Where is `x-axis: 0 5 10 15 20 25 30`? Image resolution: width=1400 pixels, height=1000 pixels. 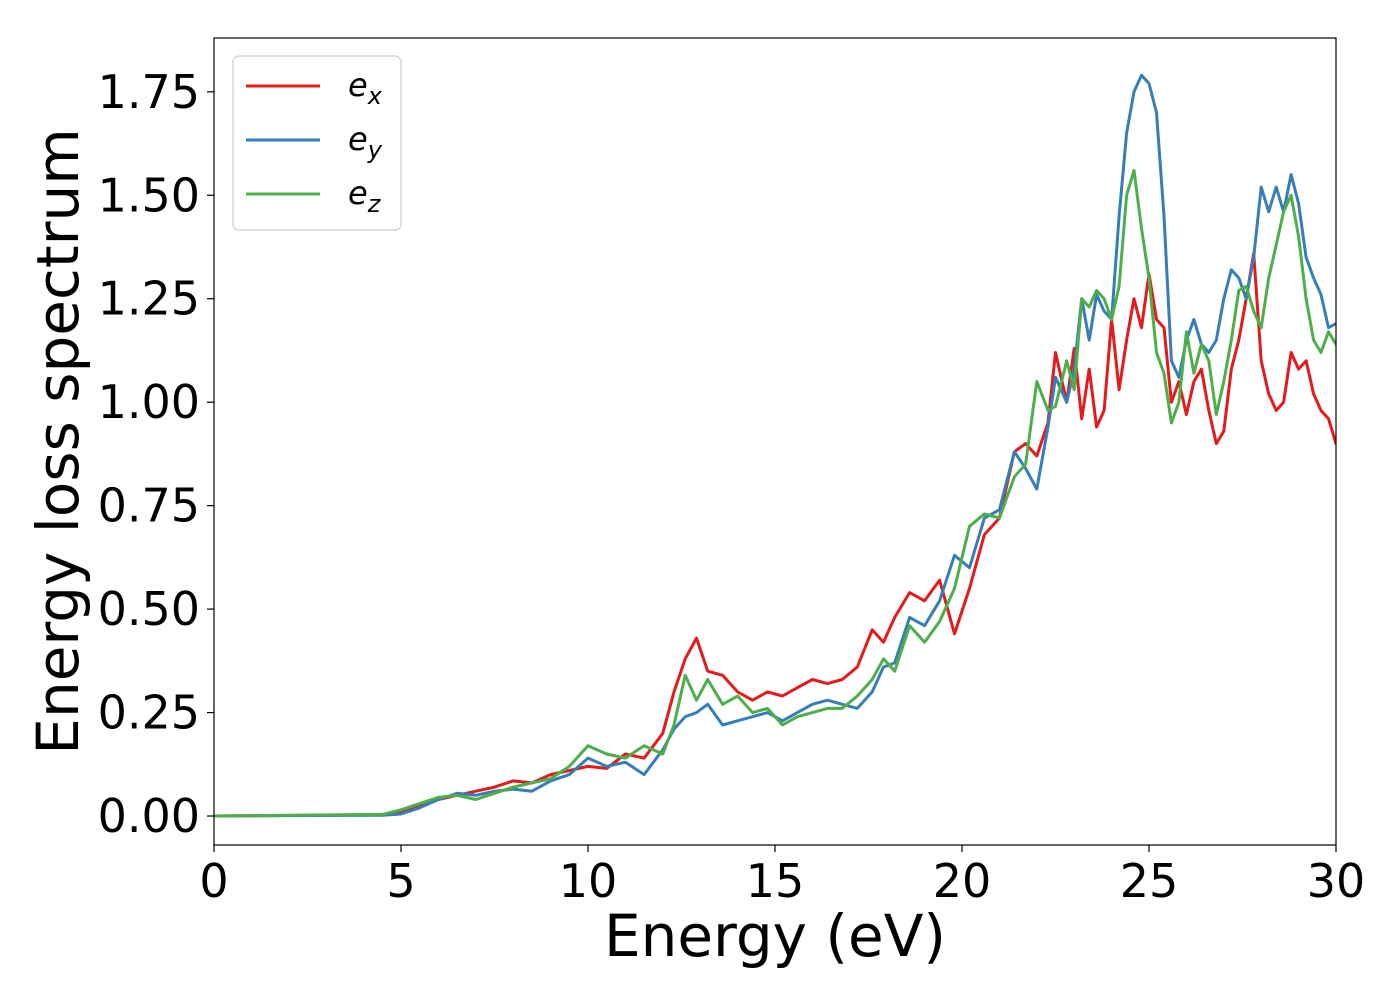
x-axis: 0 5 10 15 20 25 30 is located at coordinates (782, 876).